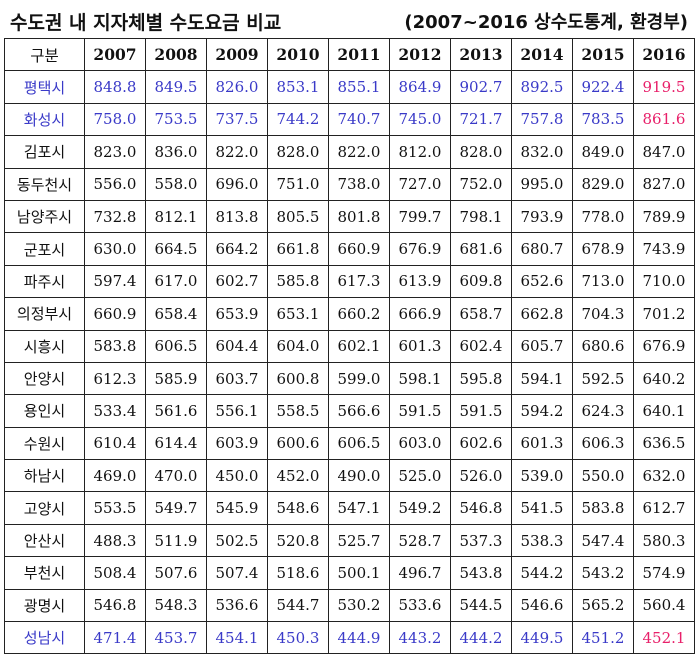  Describe the element at coordinates (237, 54) in the screenshot. I see `column-header: 2009` at that location.